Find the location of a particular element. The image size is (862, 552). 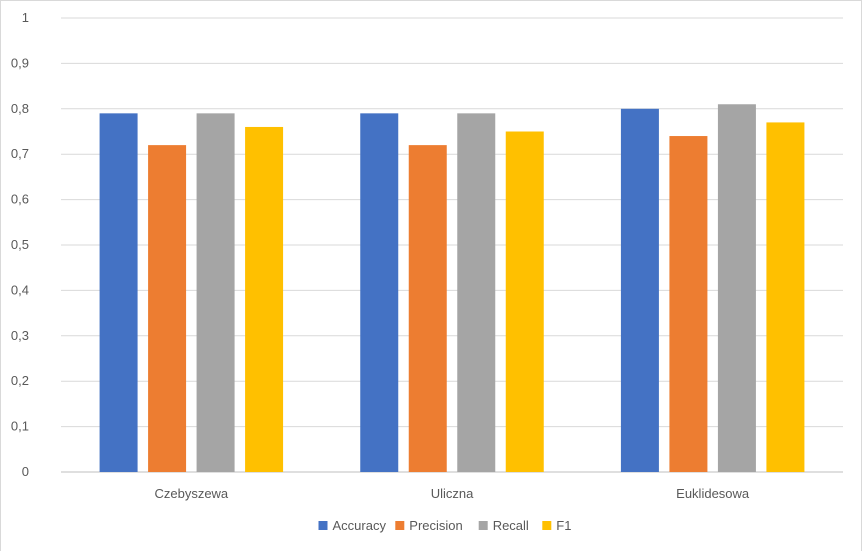

y-tick-label: 0 is located at coordinates (25, 471).